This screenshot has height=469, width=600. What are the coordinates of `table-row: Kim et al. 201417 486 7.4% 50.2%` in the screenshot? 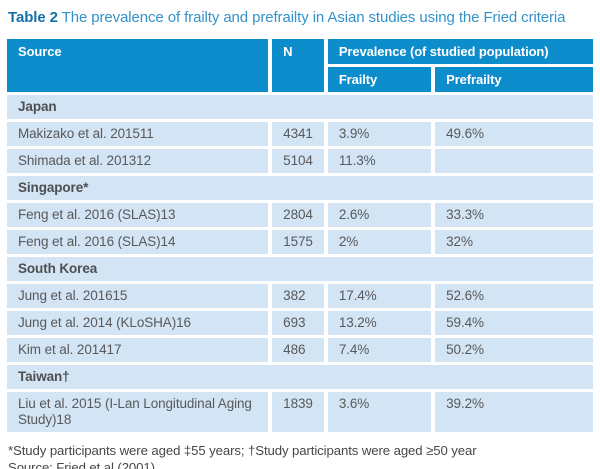 It's located at (300, 350).